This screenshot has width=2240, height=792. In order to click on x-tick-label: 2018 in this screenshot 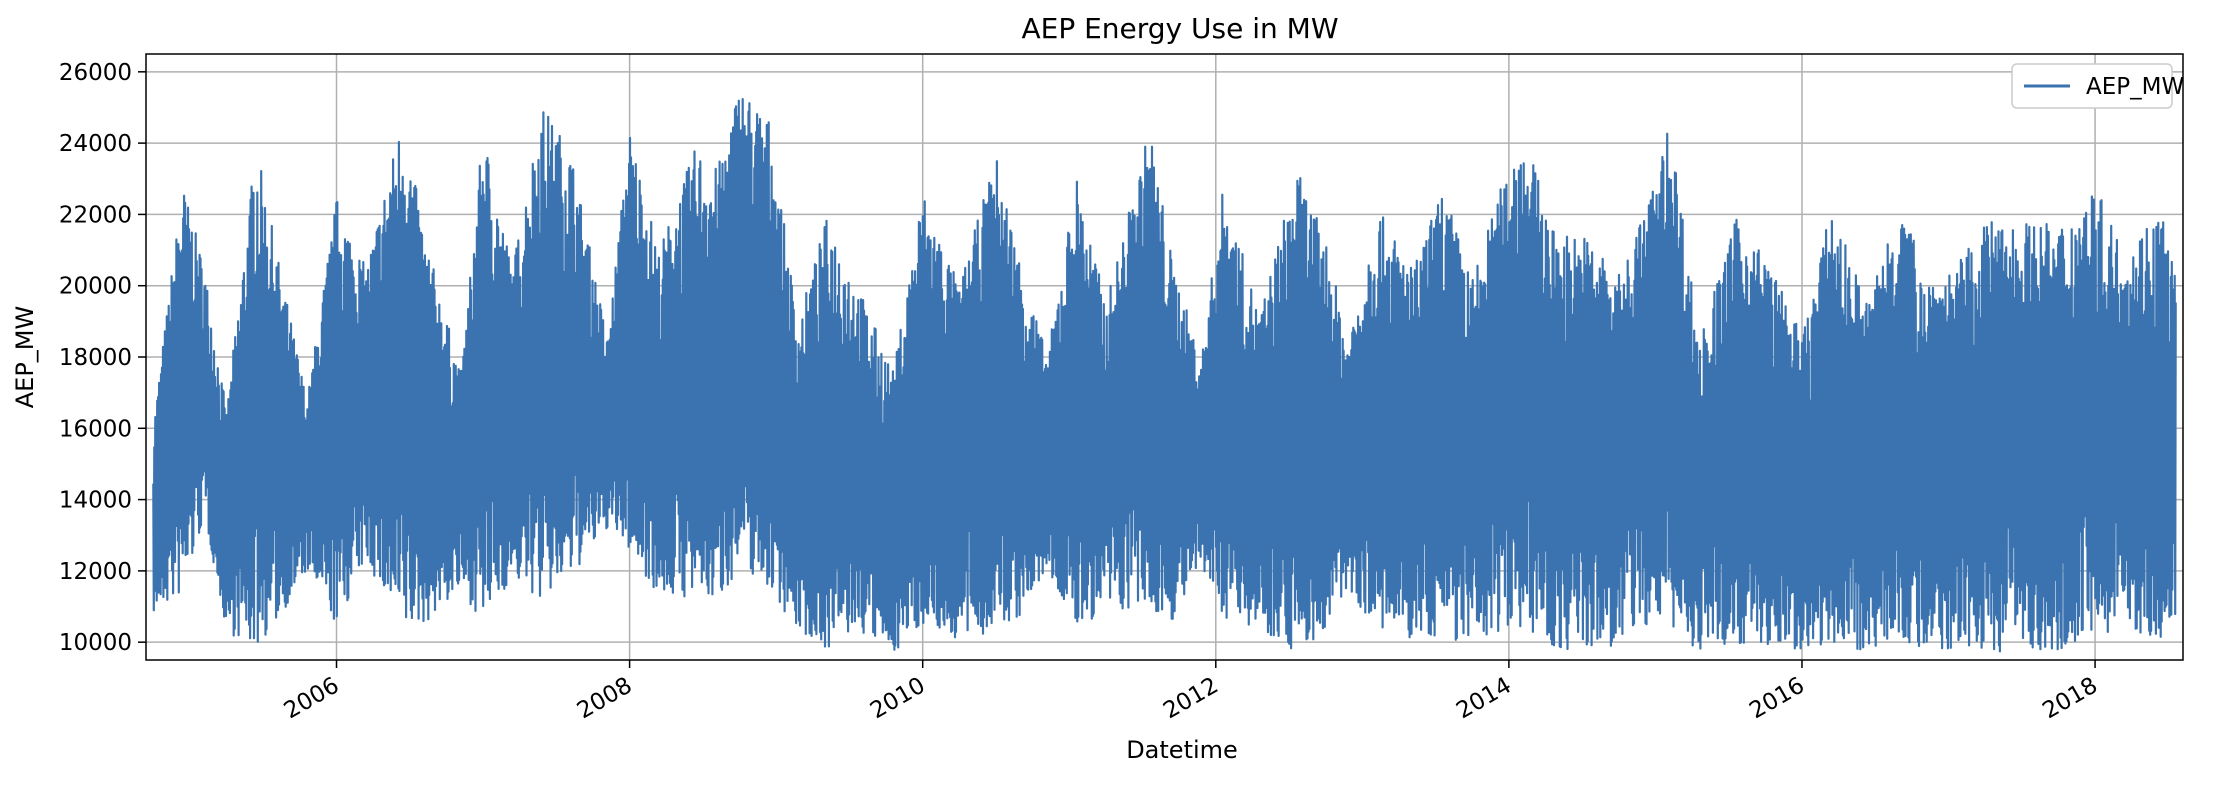, I will do `click(2070, 699)`.